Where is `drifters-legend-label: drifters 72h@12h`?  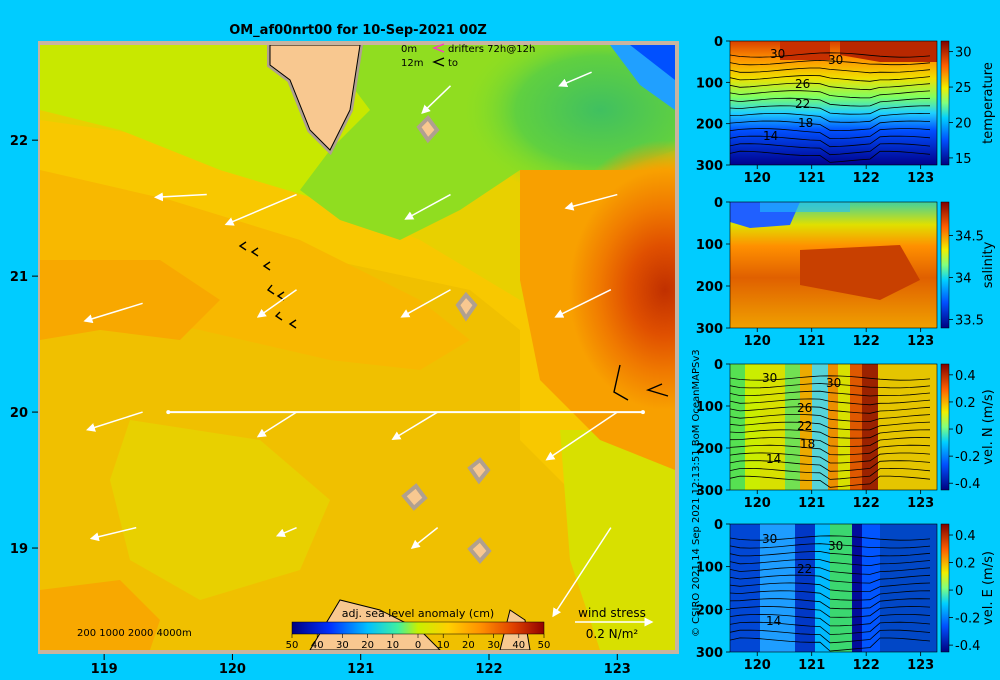
drifters-legend-label: drifters 72h@12h is located at coordinates (491, 49).